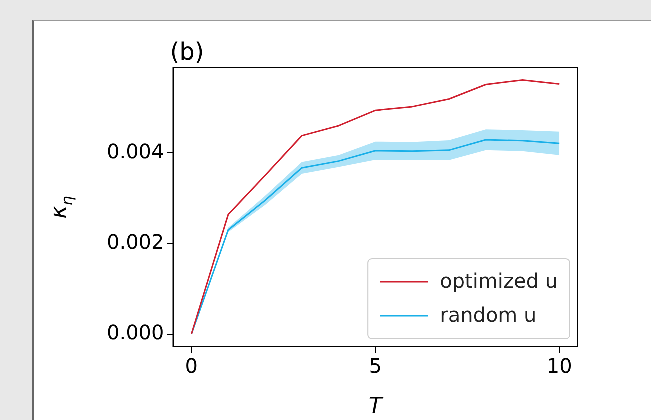  I want to click on x-tick-label: 5, so click(375, 366).